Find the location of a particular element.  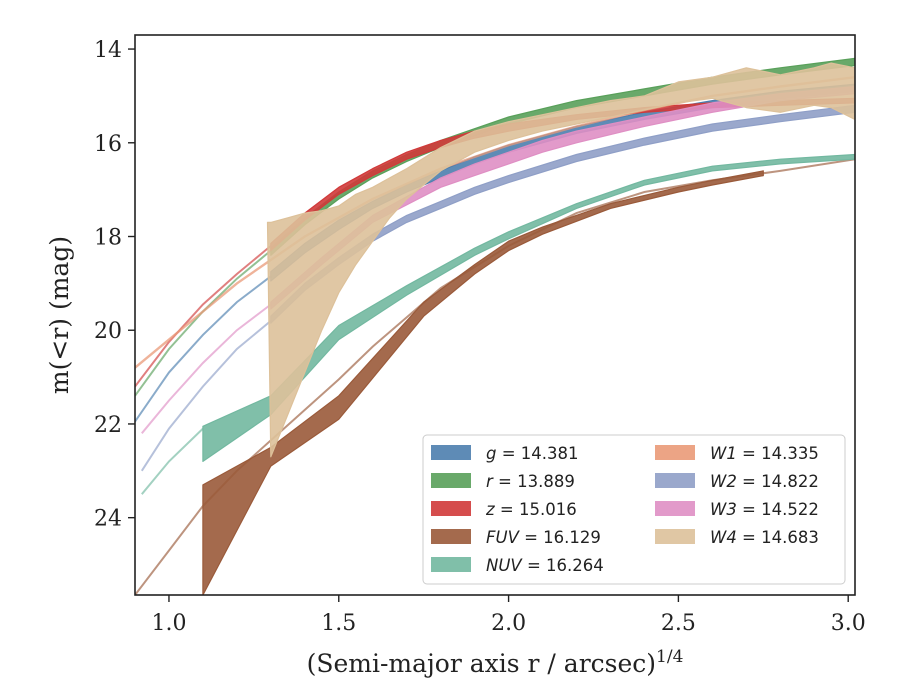

legend-label-r: r = 13.889 is located at coordinates (530, 481).